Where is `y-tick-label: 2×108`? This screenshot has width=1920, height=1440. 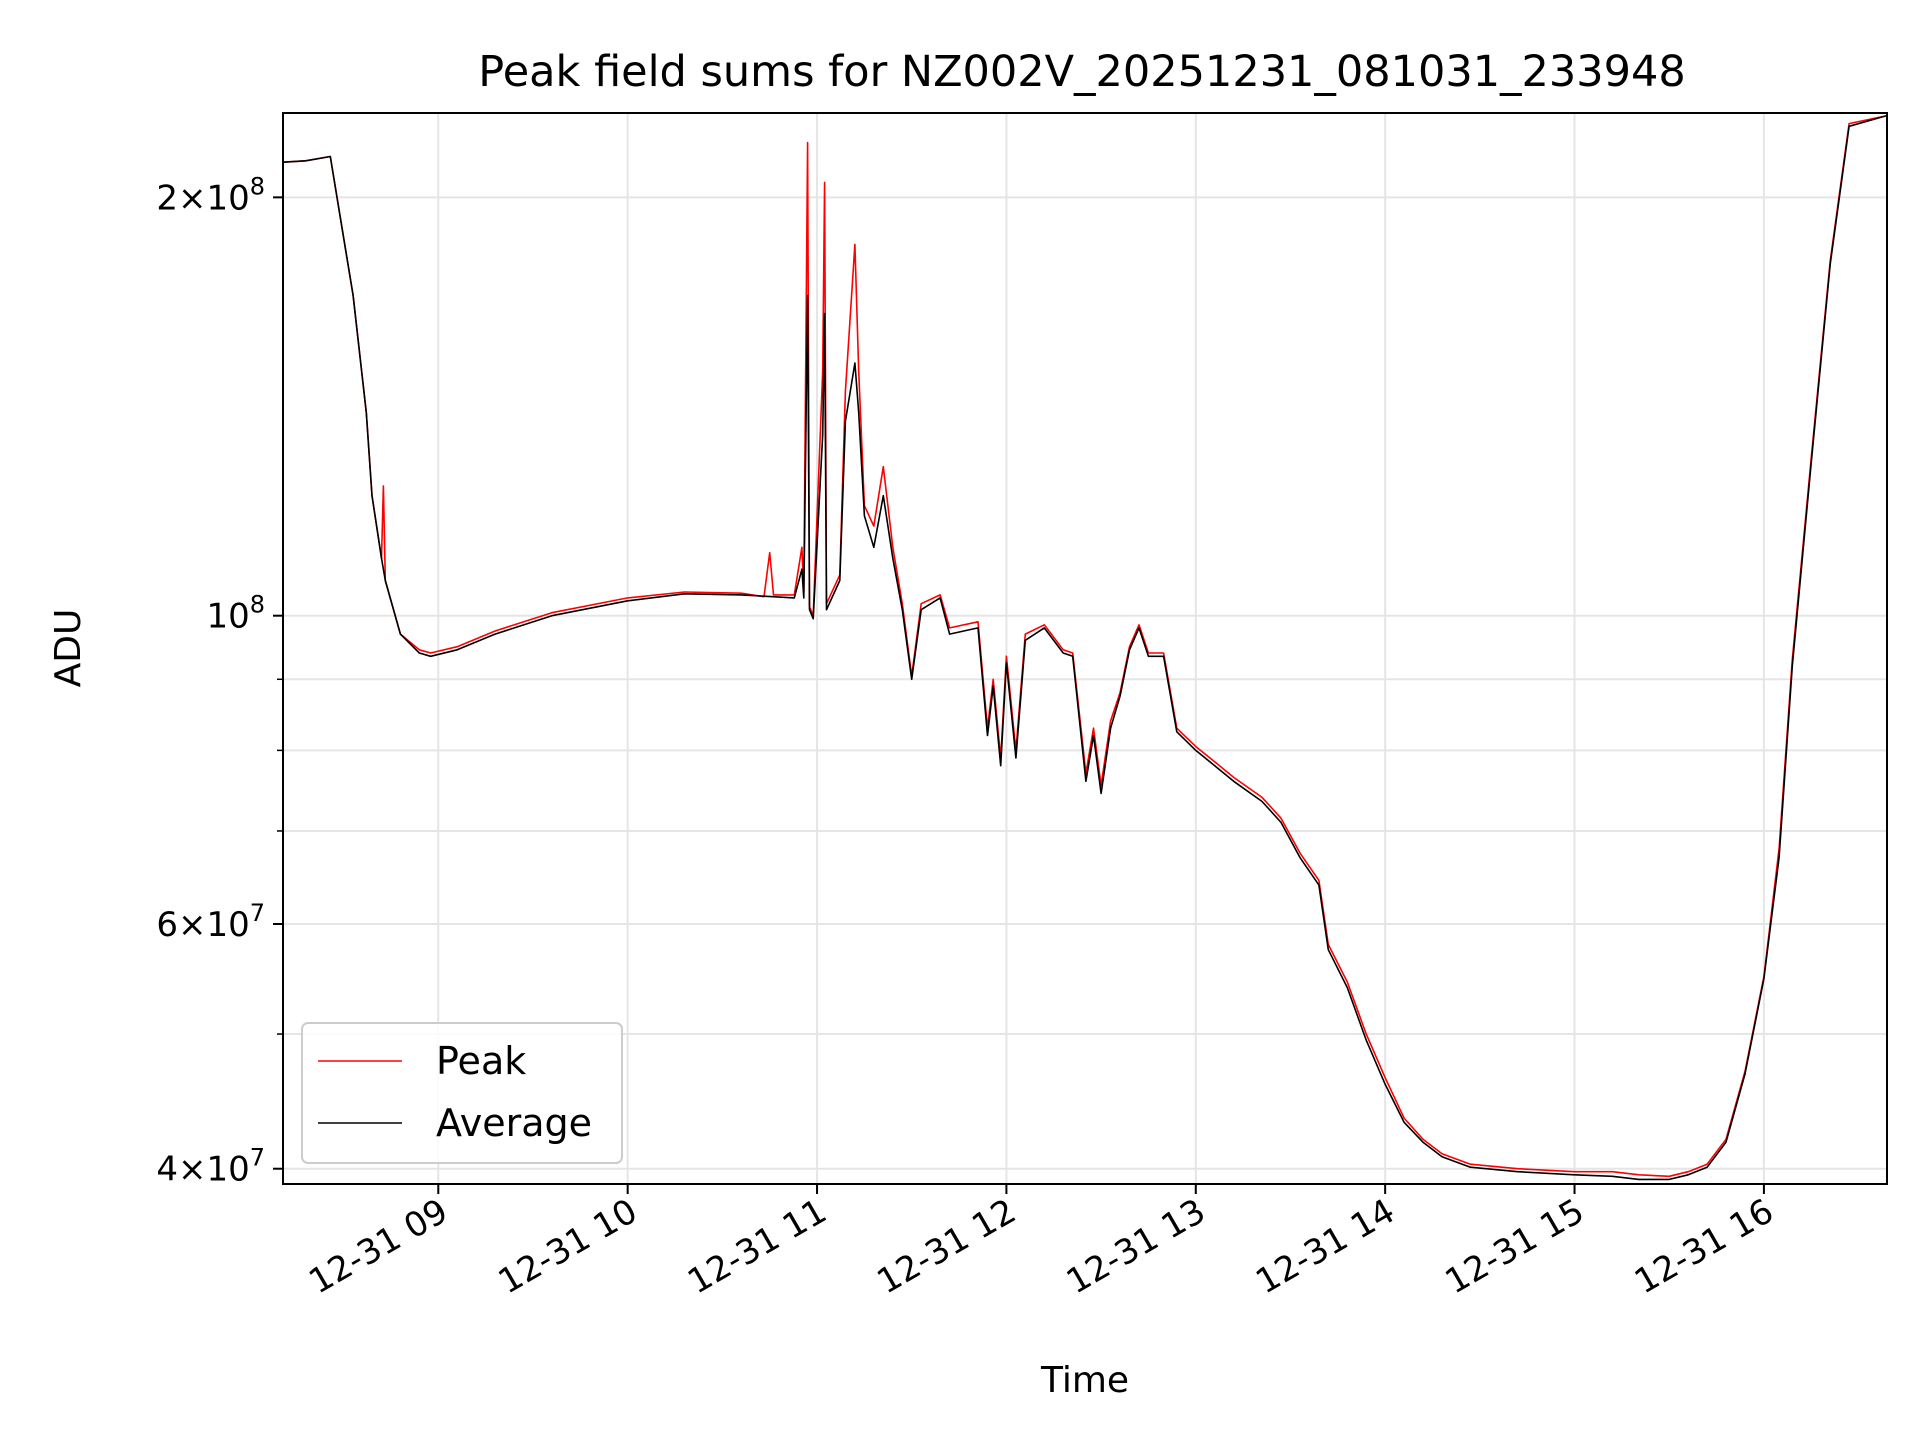
y-tick-label: 2×108 is located at coordinates (210, 195).